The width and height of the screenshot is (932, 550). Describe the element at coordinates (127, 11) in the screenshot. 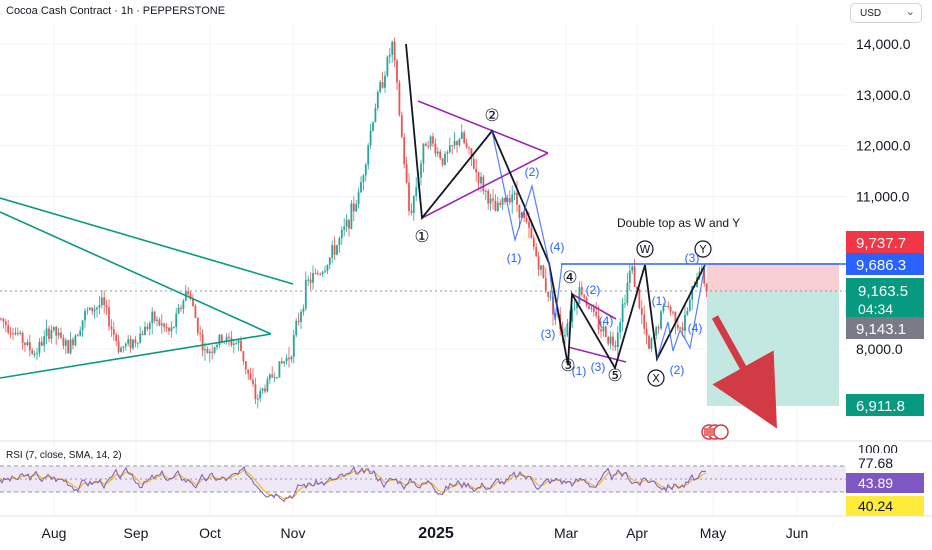

I see `interval: 1h` at that location.